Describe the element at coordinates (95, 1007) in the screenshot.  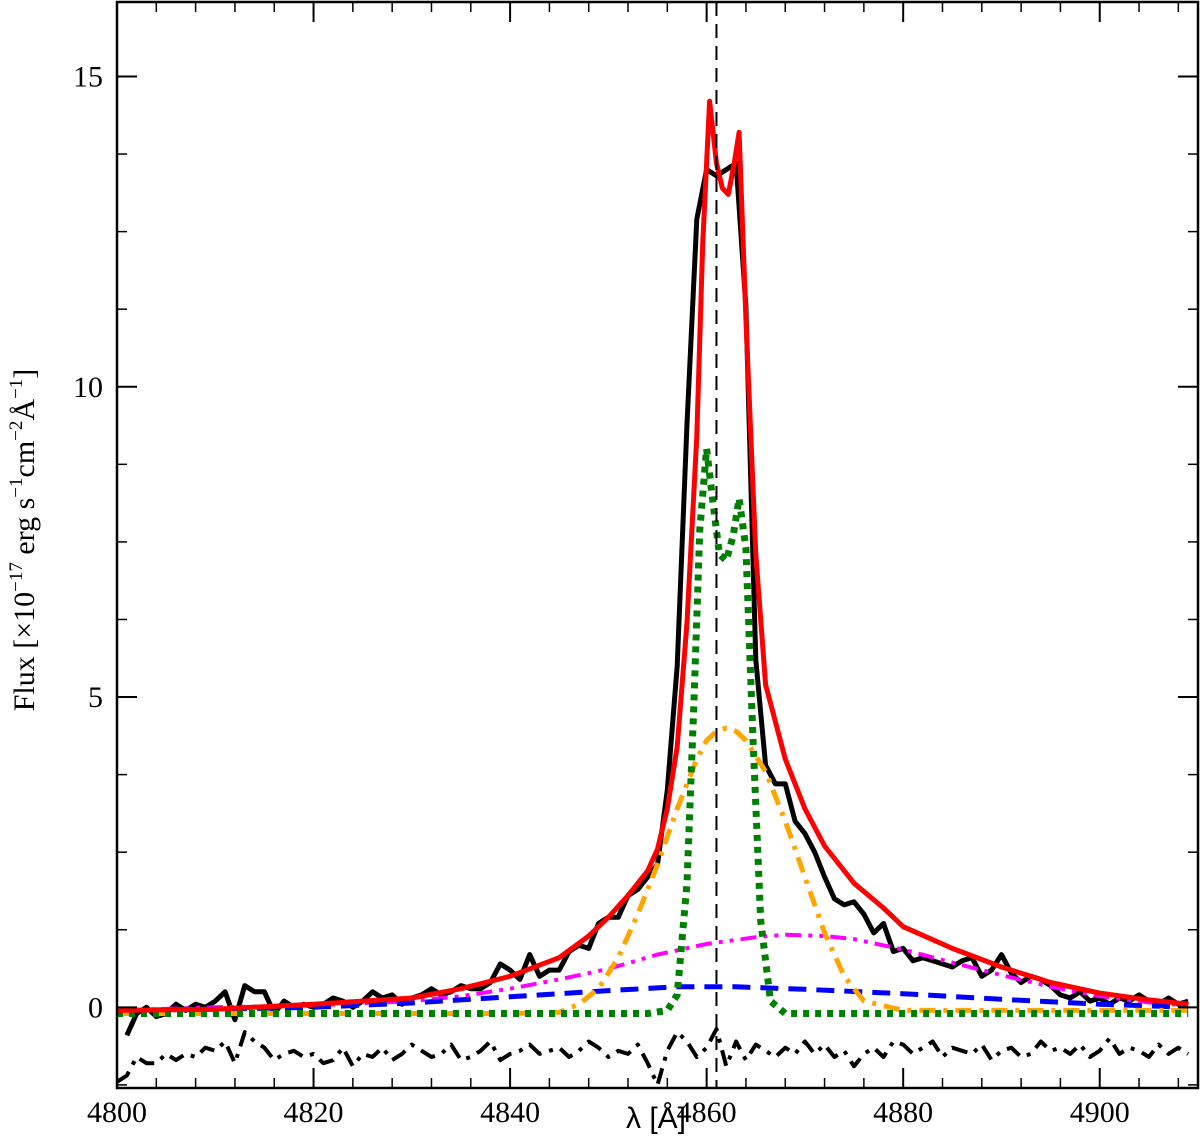
I see `y-tick-label: 0` at that location.